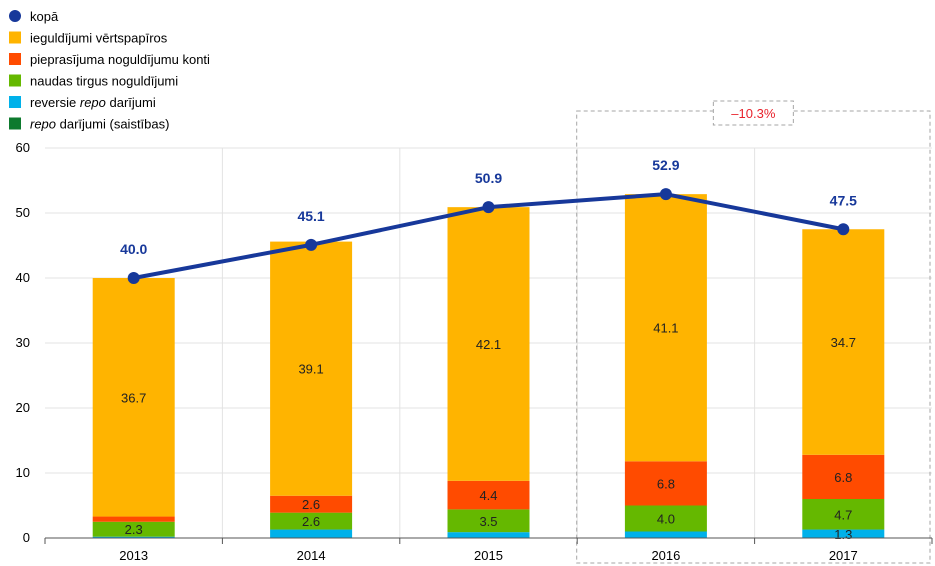 Image resolution: width=935 pixels, height=566 pixels. I want to click on segment-value-label: 41.1, so click(665, 328).